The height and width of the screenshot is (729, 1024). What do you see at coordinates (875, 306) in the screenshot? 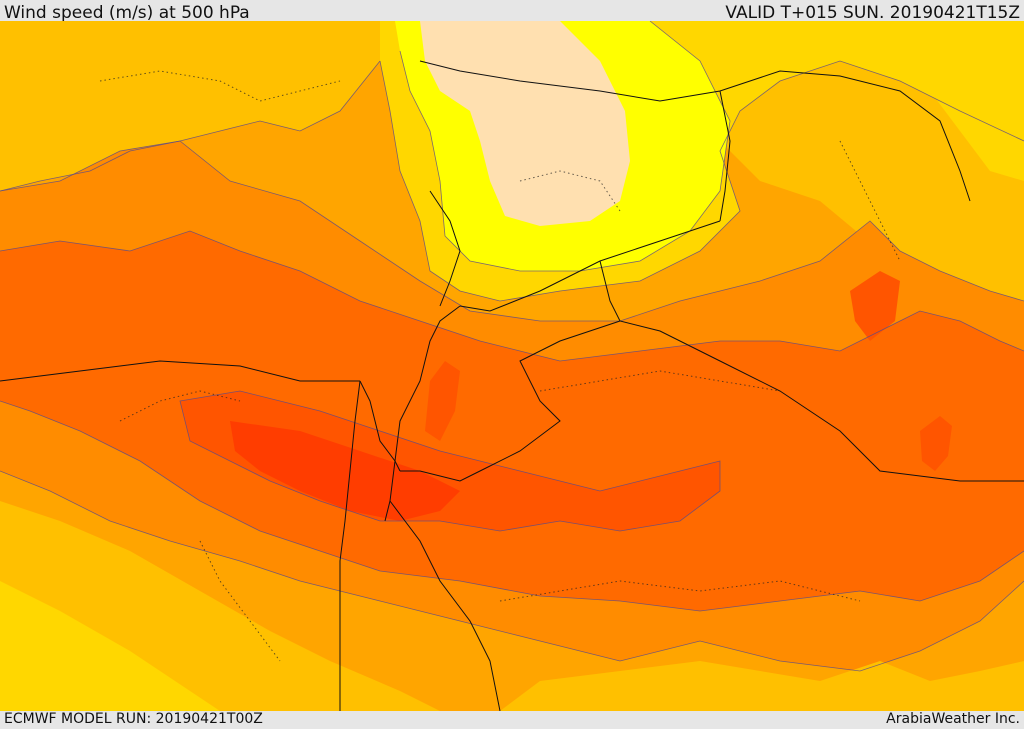
I see `field-jet-northeast` at bounding box center [875, 306].